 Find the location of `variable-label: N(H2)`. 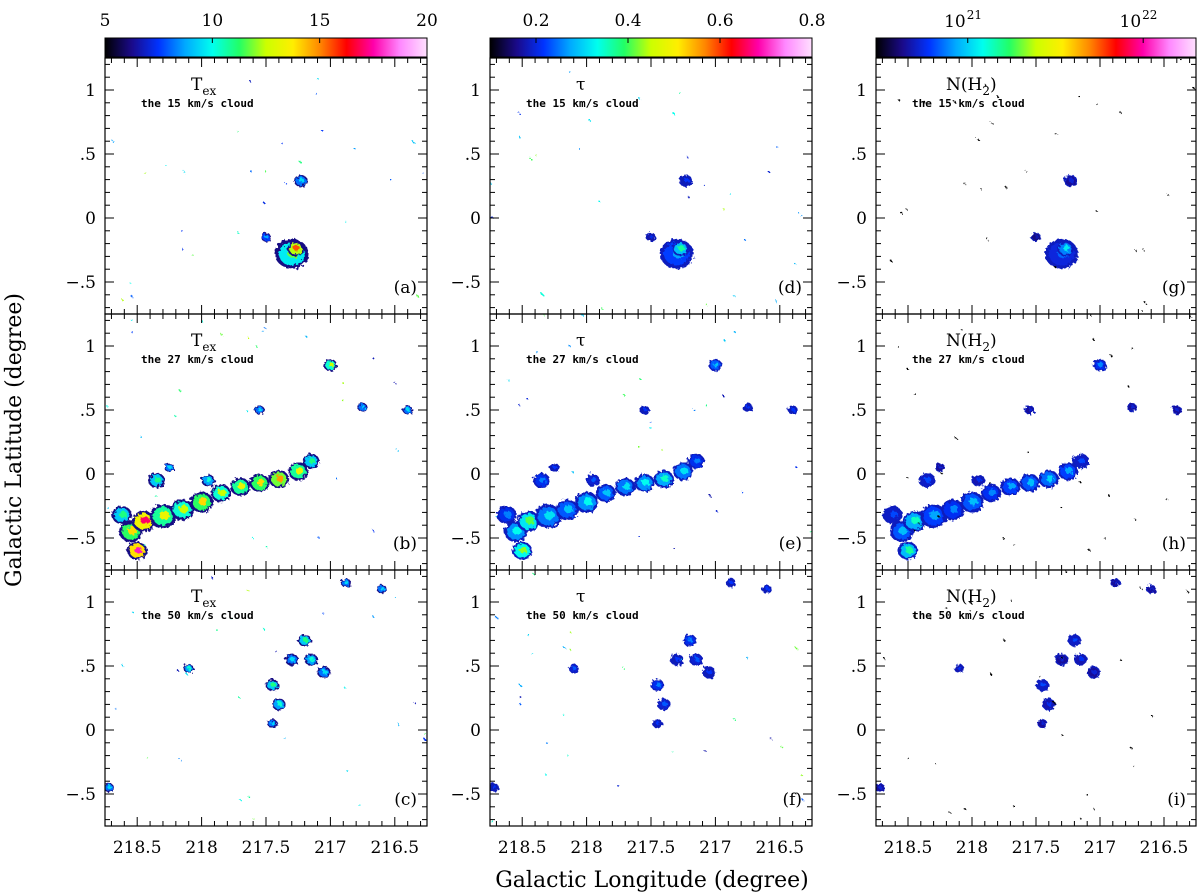

variable-label: N(H2) is located at coordinates (971, 342).